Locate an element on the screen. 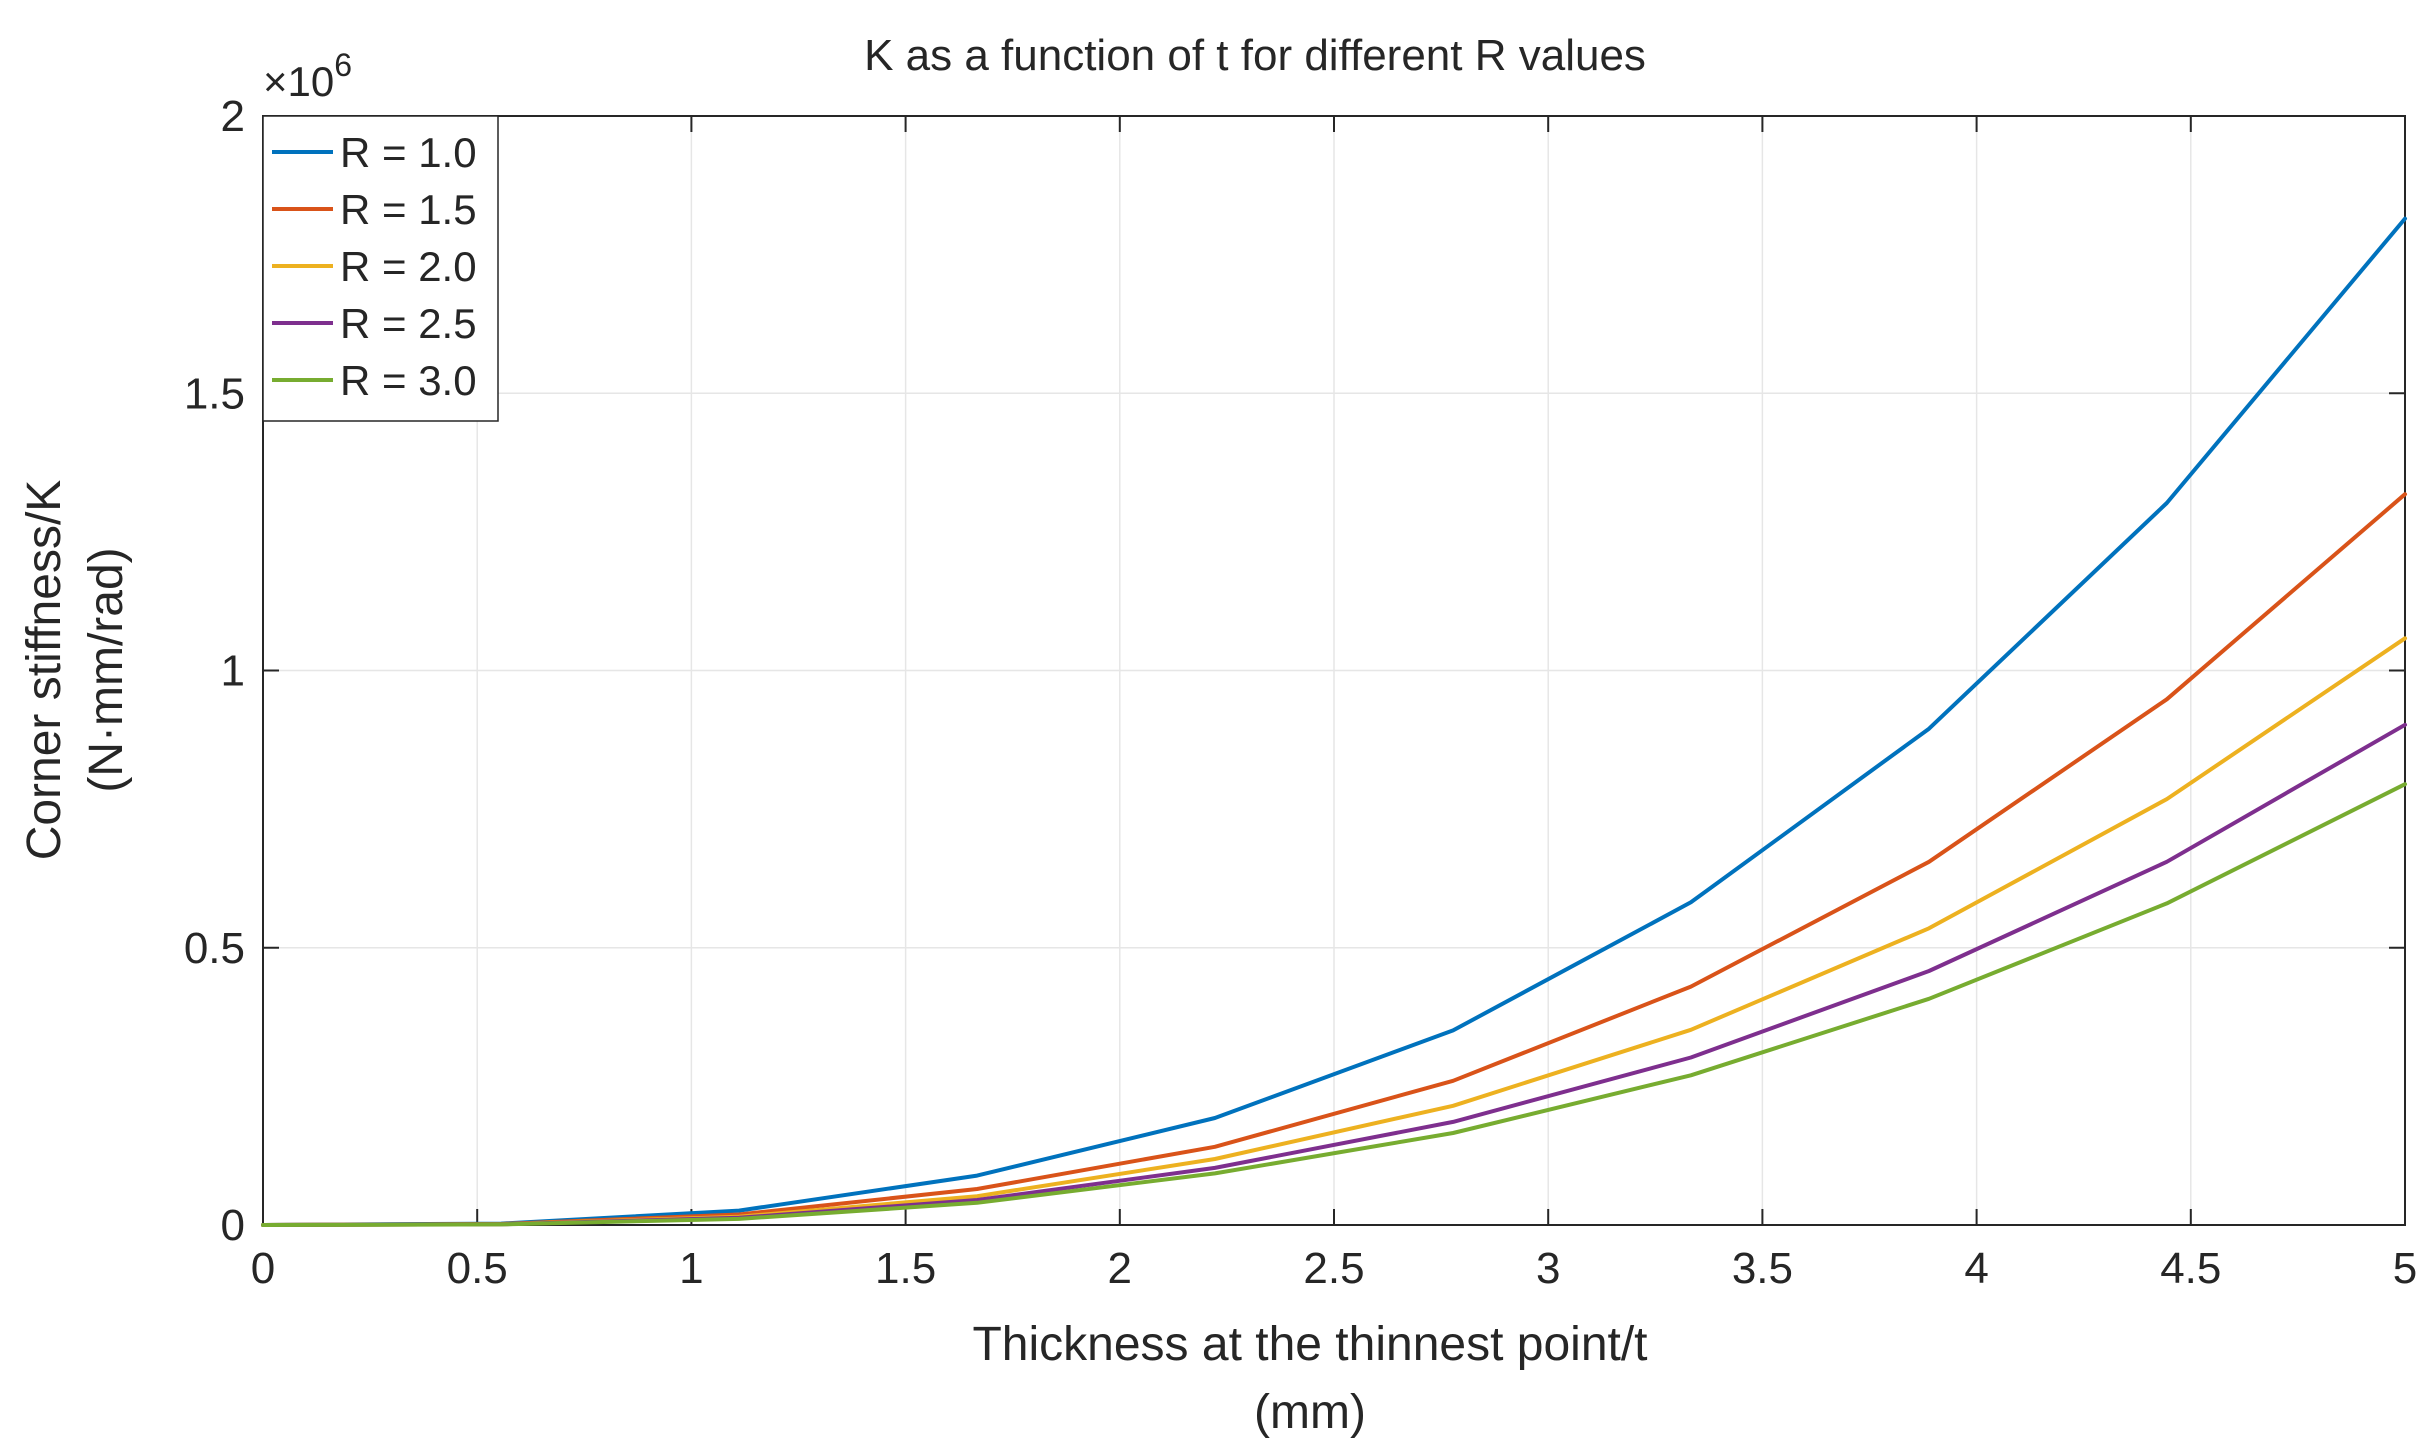 The width and height of the screenshot is (2433, 1441). y-tick-label-4: 2 is located at coordinates (233, 116).